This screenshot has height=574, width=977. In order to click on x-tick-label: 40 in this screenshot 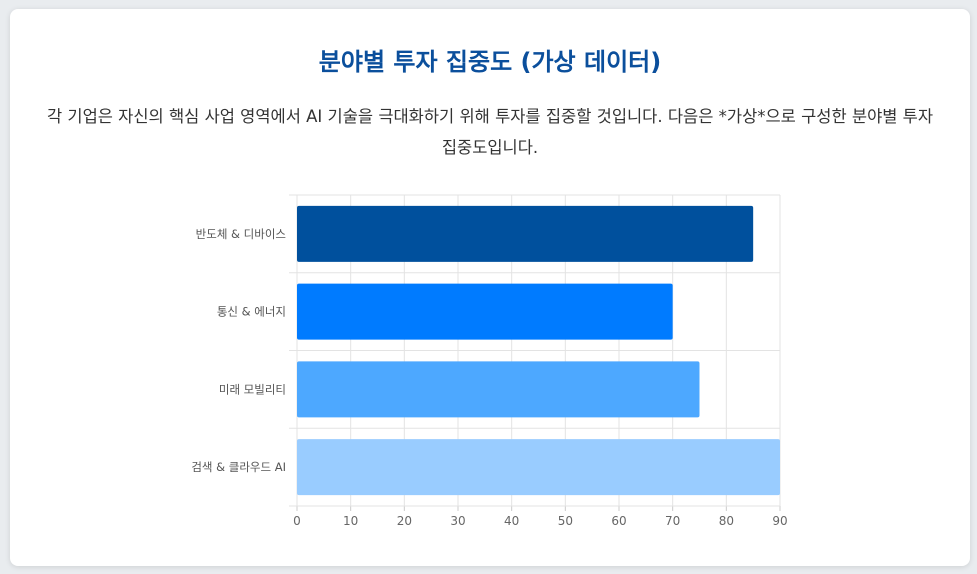, I will do `click(511, 521)`.